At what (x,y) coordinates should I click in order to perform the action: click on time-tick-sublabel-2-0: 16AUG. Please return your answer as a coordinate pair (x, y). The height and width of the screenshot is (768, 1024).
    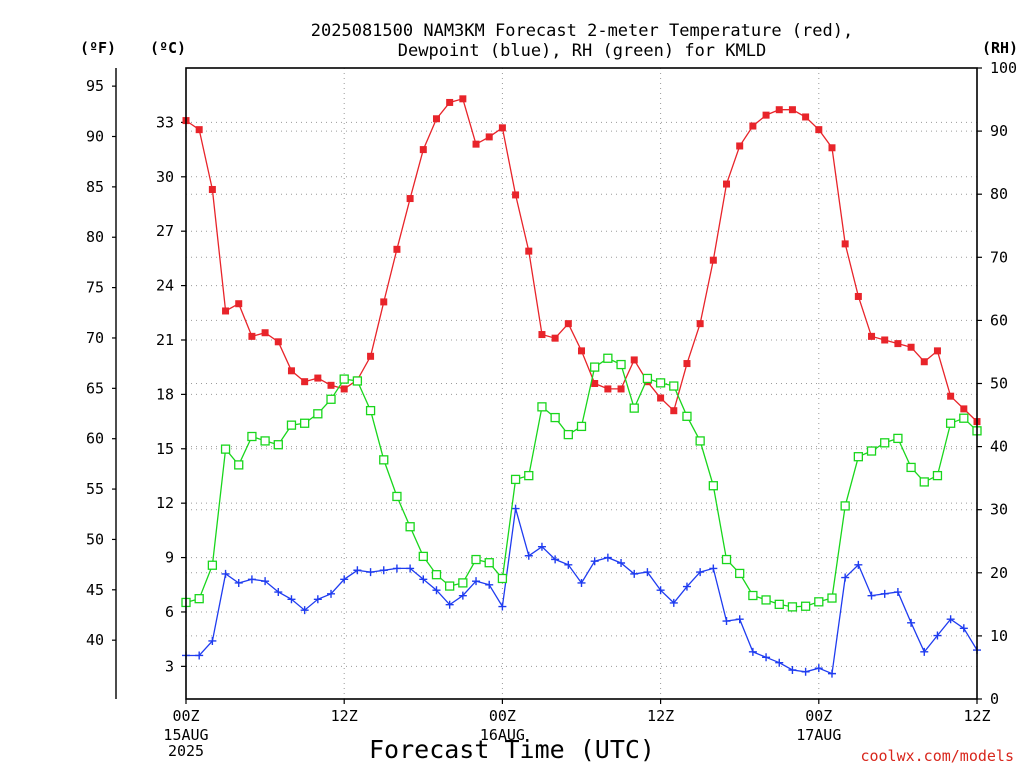
    Looking at the image, I should click on (502, 735).